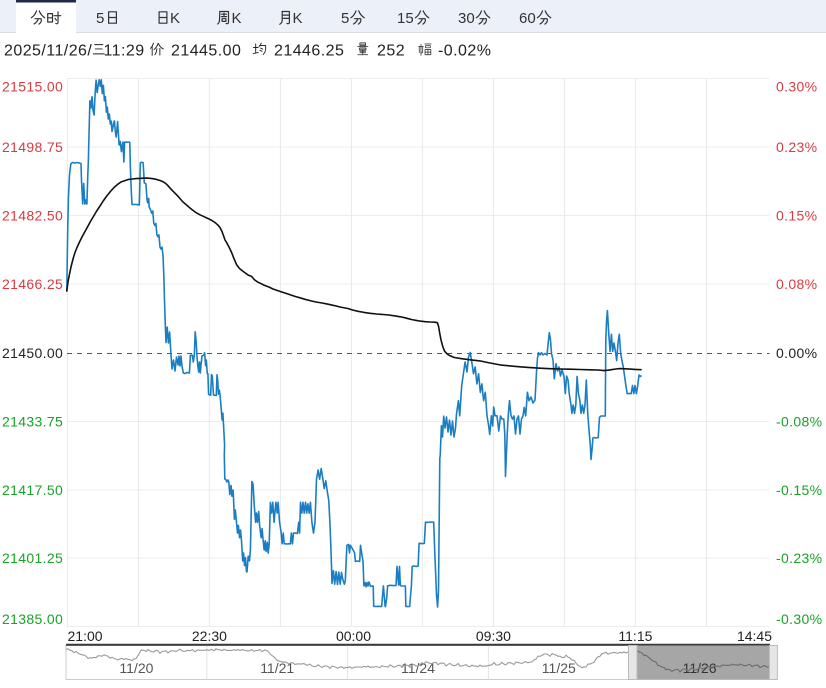  I want to click on svg-text: 21445.00, so click(206, 51).